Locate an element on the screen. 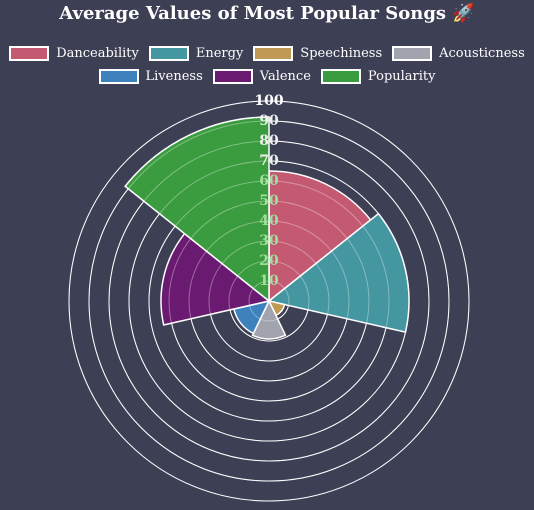  grid-circle-overlay is located at coordinates (269, 301).